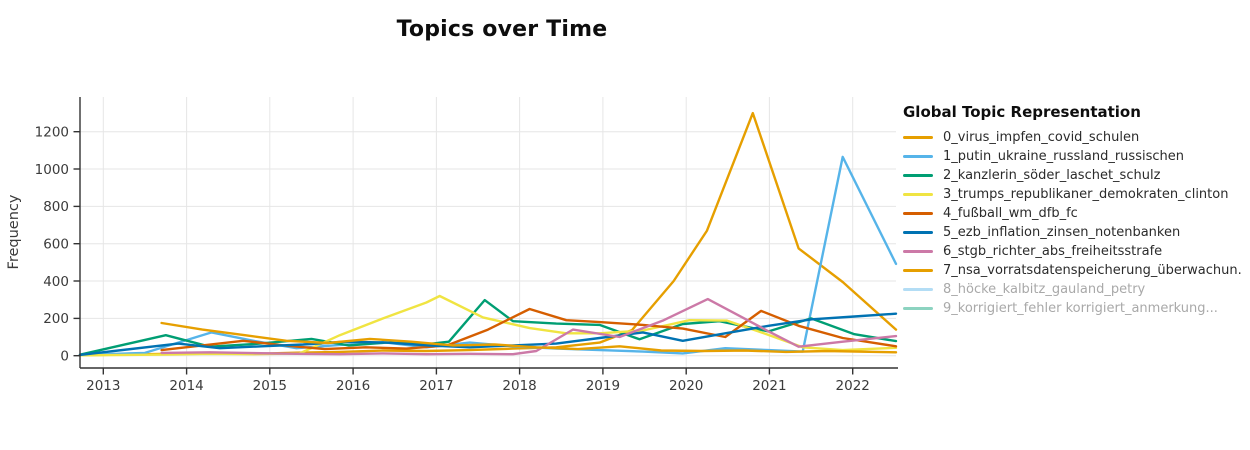  What do you see at coordinates (1041, 137) in the screenshot?
I see `legend-item-label: 0_virus_impfen_covid_schulen` at bounding box center [1041, 137].